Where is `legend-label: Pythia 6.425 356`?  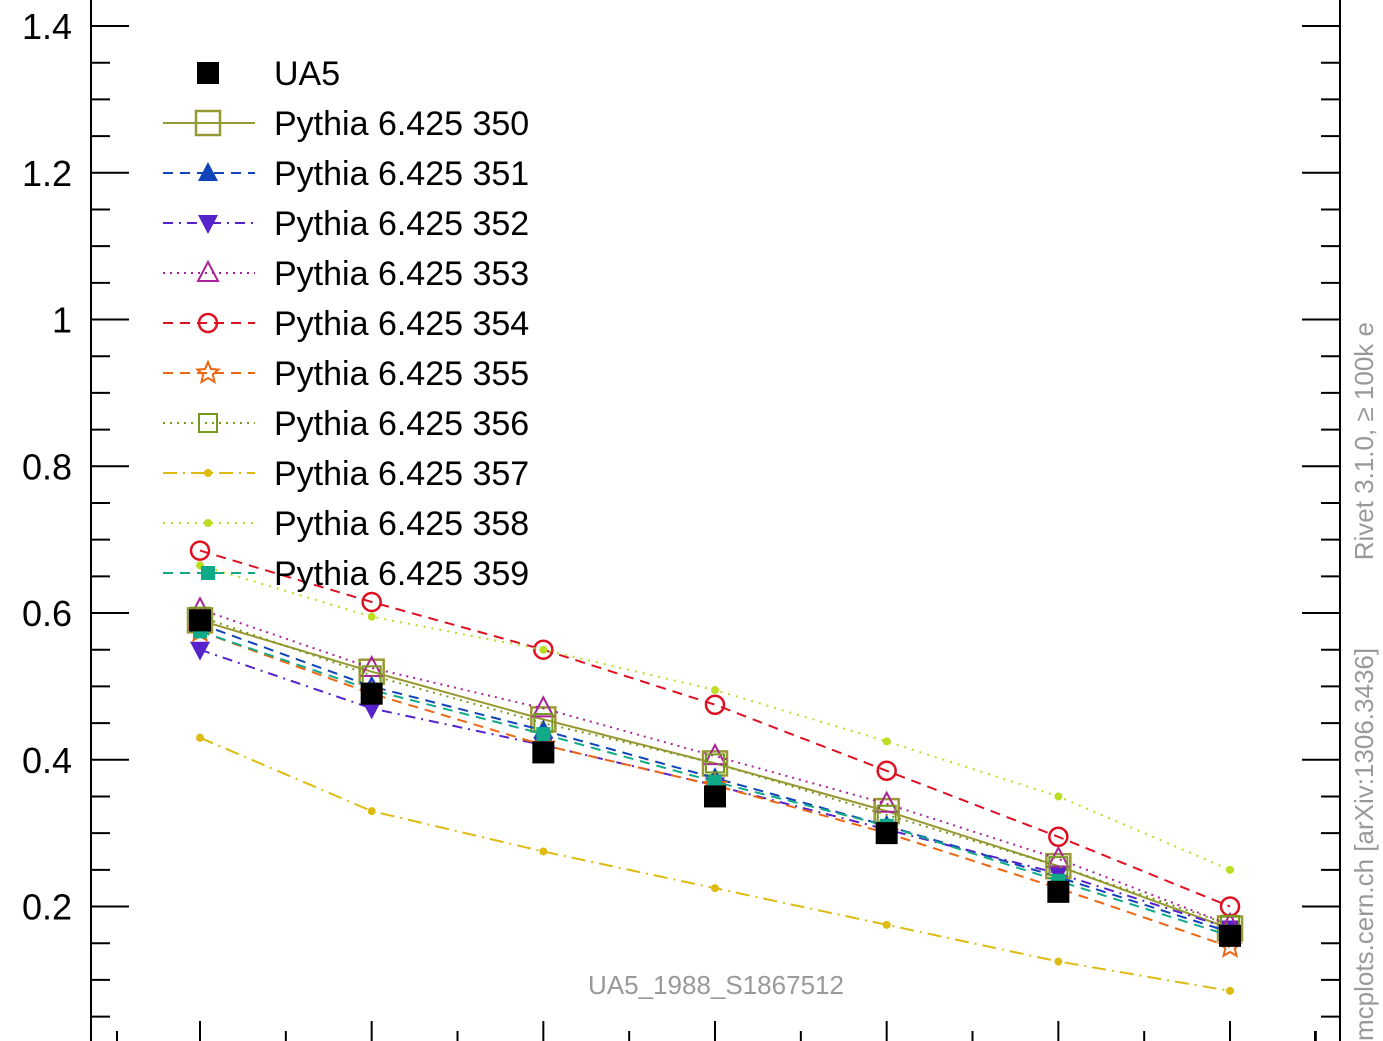 legend-label: Pythia 6.425 356 is located at coordinates (401, 424).